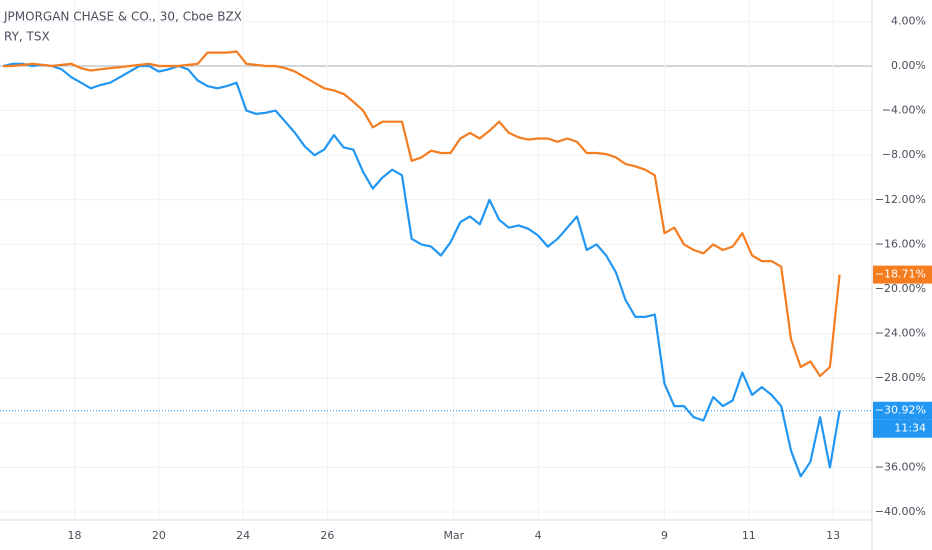 The height and width of the screenshot is (550, 932). I want to click on time-label: 11:34, so click(910, 428).